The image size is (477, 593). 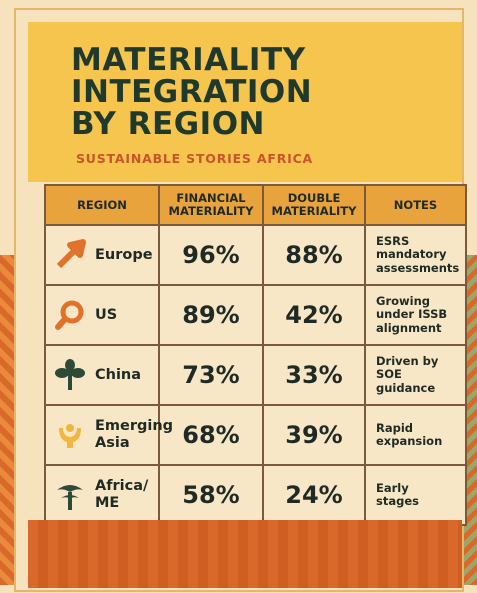 I want to click on region-cell: Europe, so click(x=102, y=255).